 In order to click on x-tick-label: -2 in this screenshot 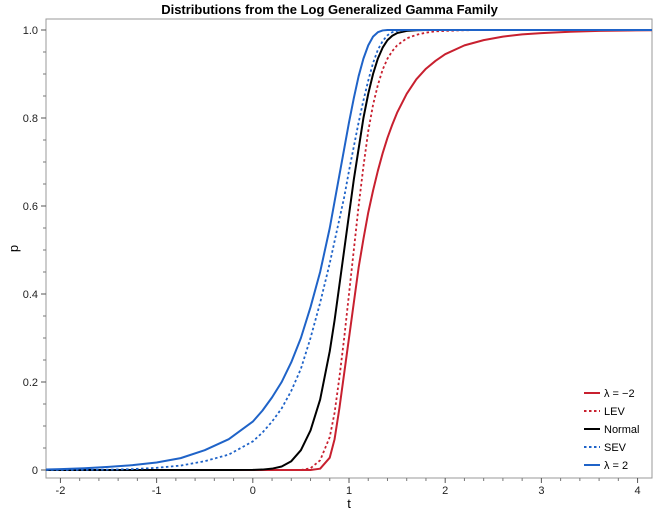, I will do `click(61, 491)`.